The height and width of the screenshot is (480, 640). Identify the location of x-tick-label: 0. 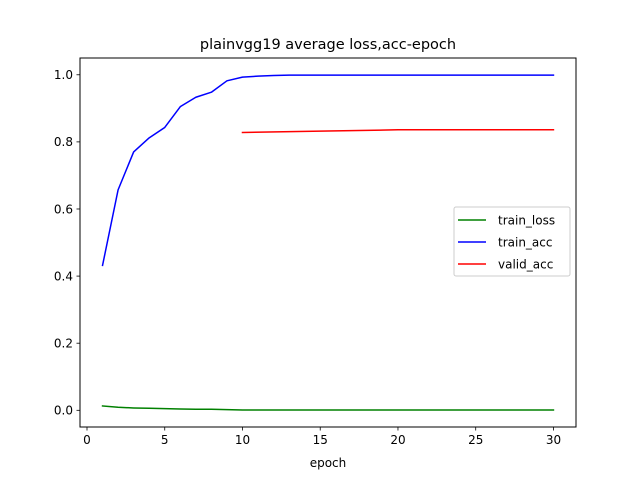
(87, 440).